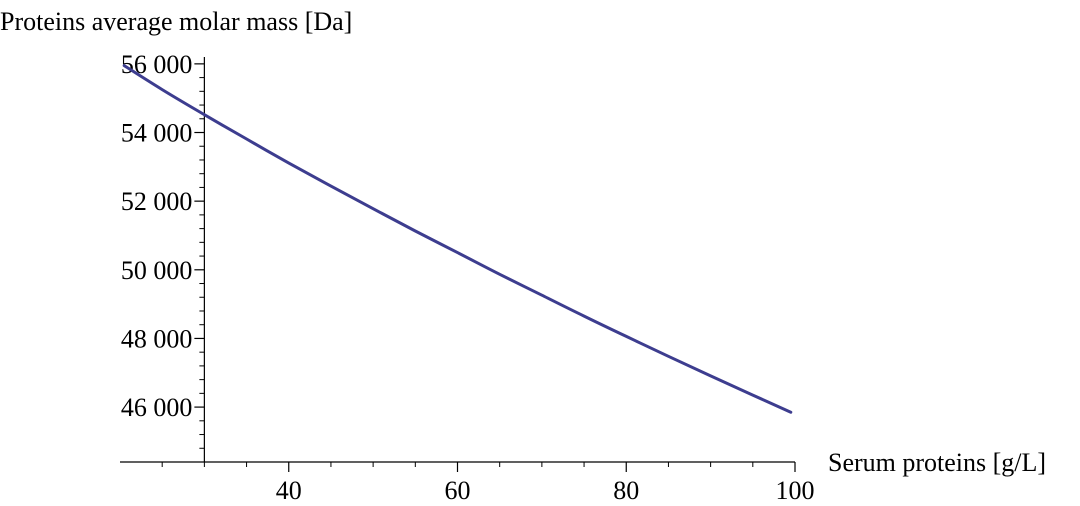 The width and height of the screenshot is (1080, 506). I want to click on x-tick-label: 60, so click(458, 490).